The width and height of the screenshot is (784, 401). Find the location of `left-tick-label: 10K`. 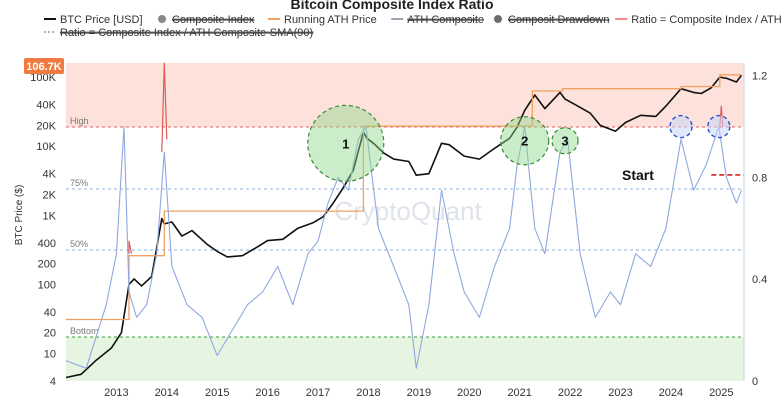

left-tick-label: 10K is located at coordinates (46, 147).